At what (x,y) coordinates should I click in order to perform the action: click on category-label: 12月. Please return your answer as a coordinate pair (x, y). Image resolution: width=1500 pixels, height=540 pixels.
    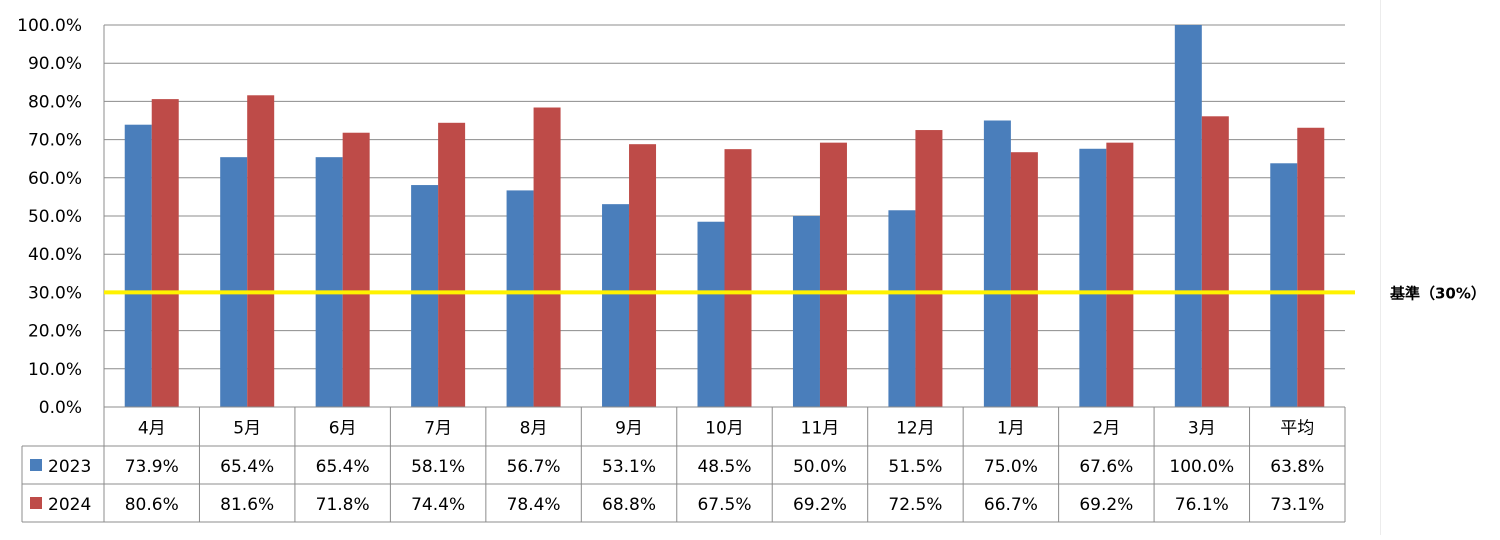
    Looking at the image, I should click on (915, 429).